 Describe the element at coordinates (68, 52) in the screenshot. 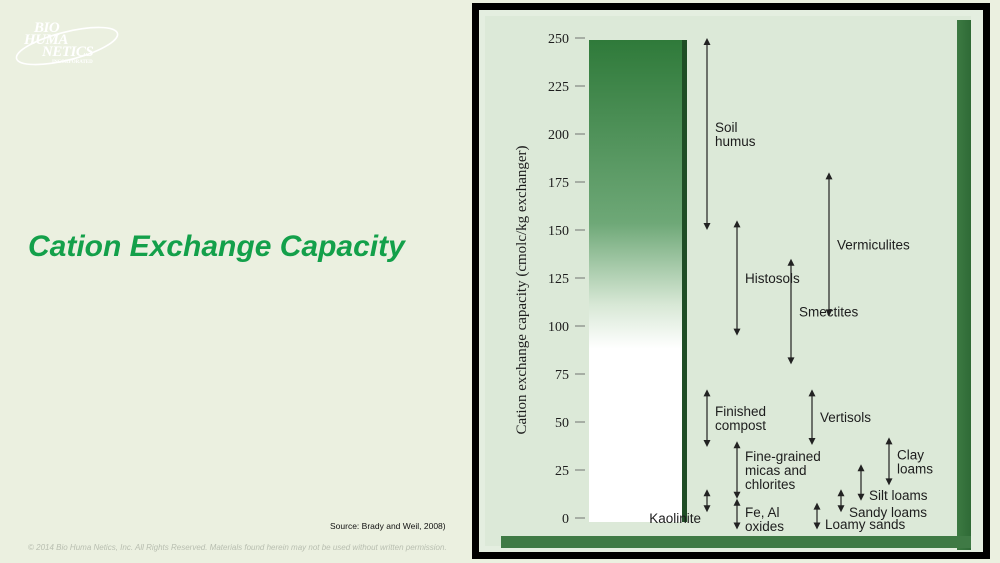

I see `logo-line3: NETICS` at that location.